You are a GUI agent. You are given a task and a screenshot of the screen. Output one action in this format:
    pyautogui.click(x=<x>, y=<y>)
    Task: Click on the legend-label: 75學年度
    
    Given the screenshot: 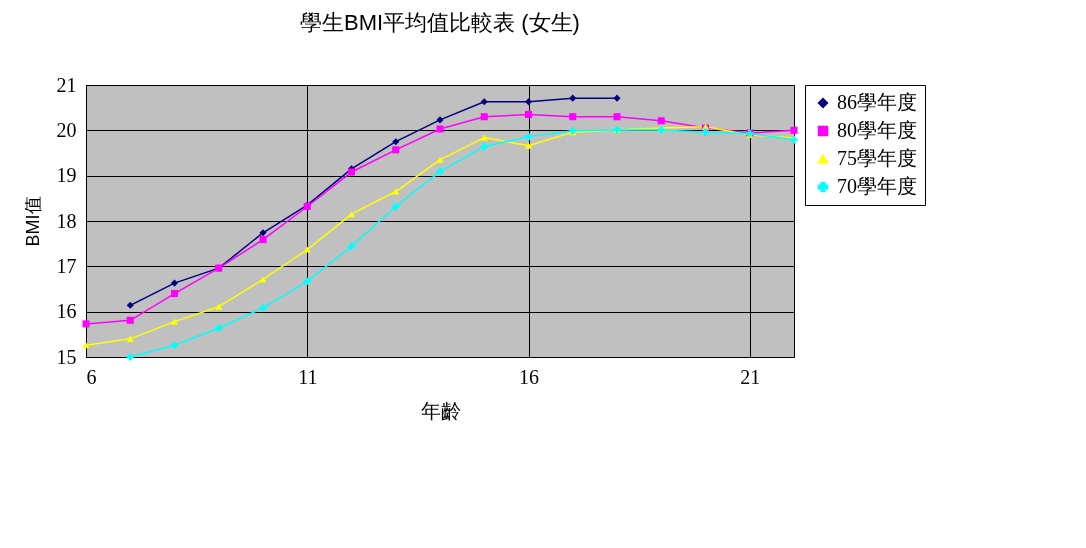 What is the action you would take?
    pyautogui.click(x=877, y=158)
    